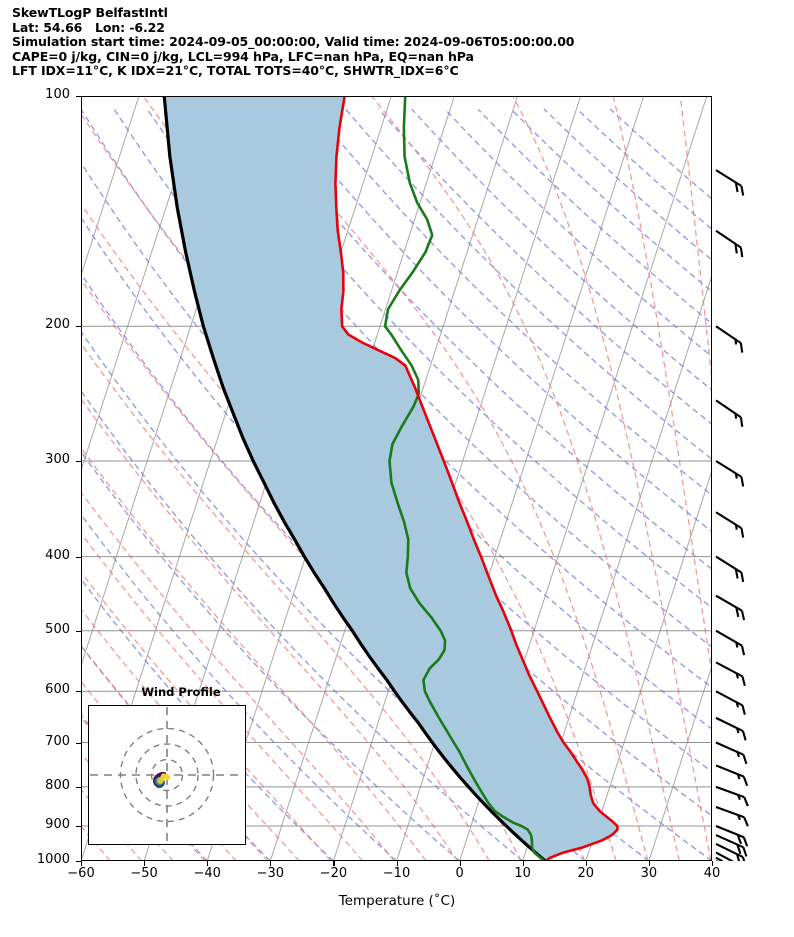 The height and width of the screenshot is (937, 794). I want to click on hodograph-title-line1: Wind Profile, so click(181, 692).